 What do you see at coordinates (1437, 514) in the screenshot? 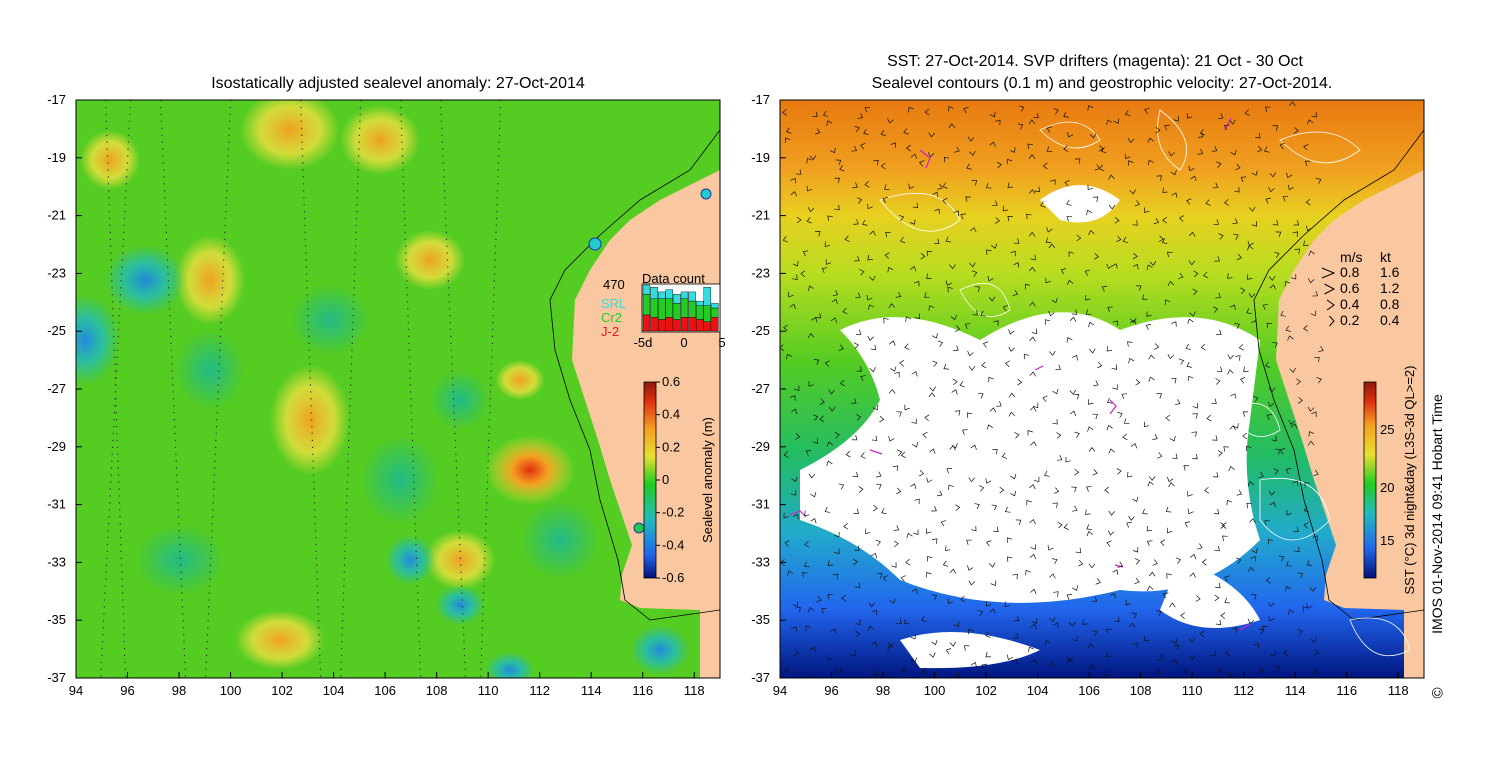
I see `footer-credit: IMOS 01-Nov-2014 09:41 Hobart Time` at bounding box center [1437, 514].